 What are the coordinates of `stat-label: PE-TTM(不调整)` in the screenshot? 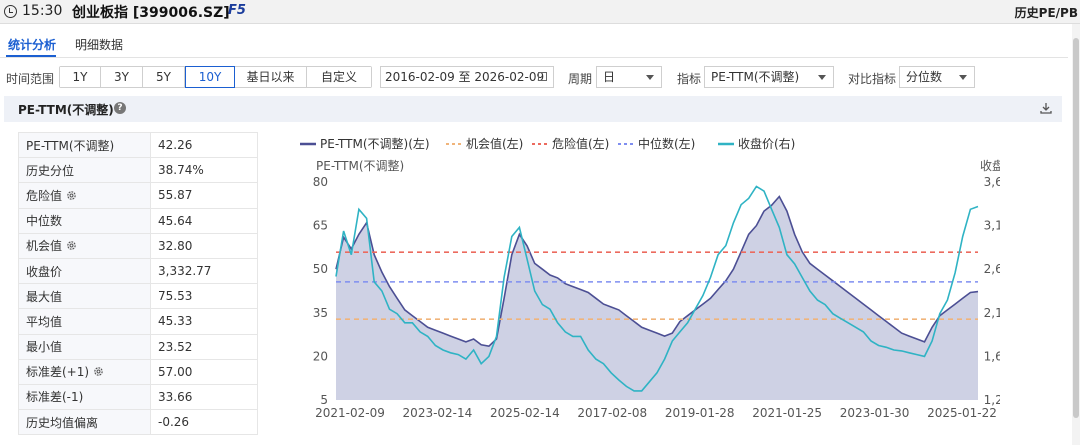 It's located at (84, 145).